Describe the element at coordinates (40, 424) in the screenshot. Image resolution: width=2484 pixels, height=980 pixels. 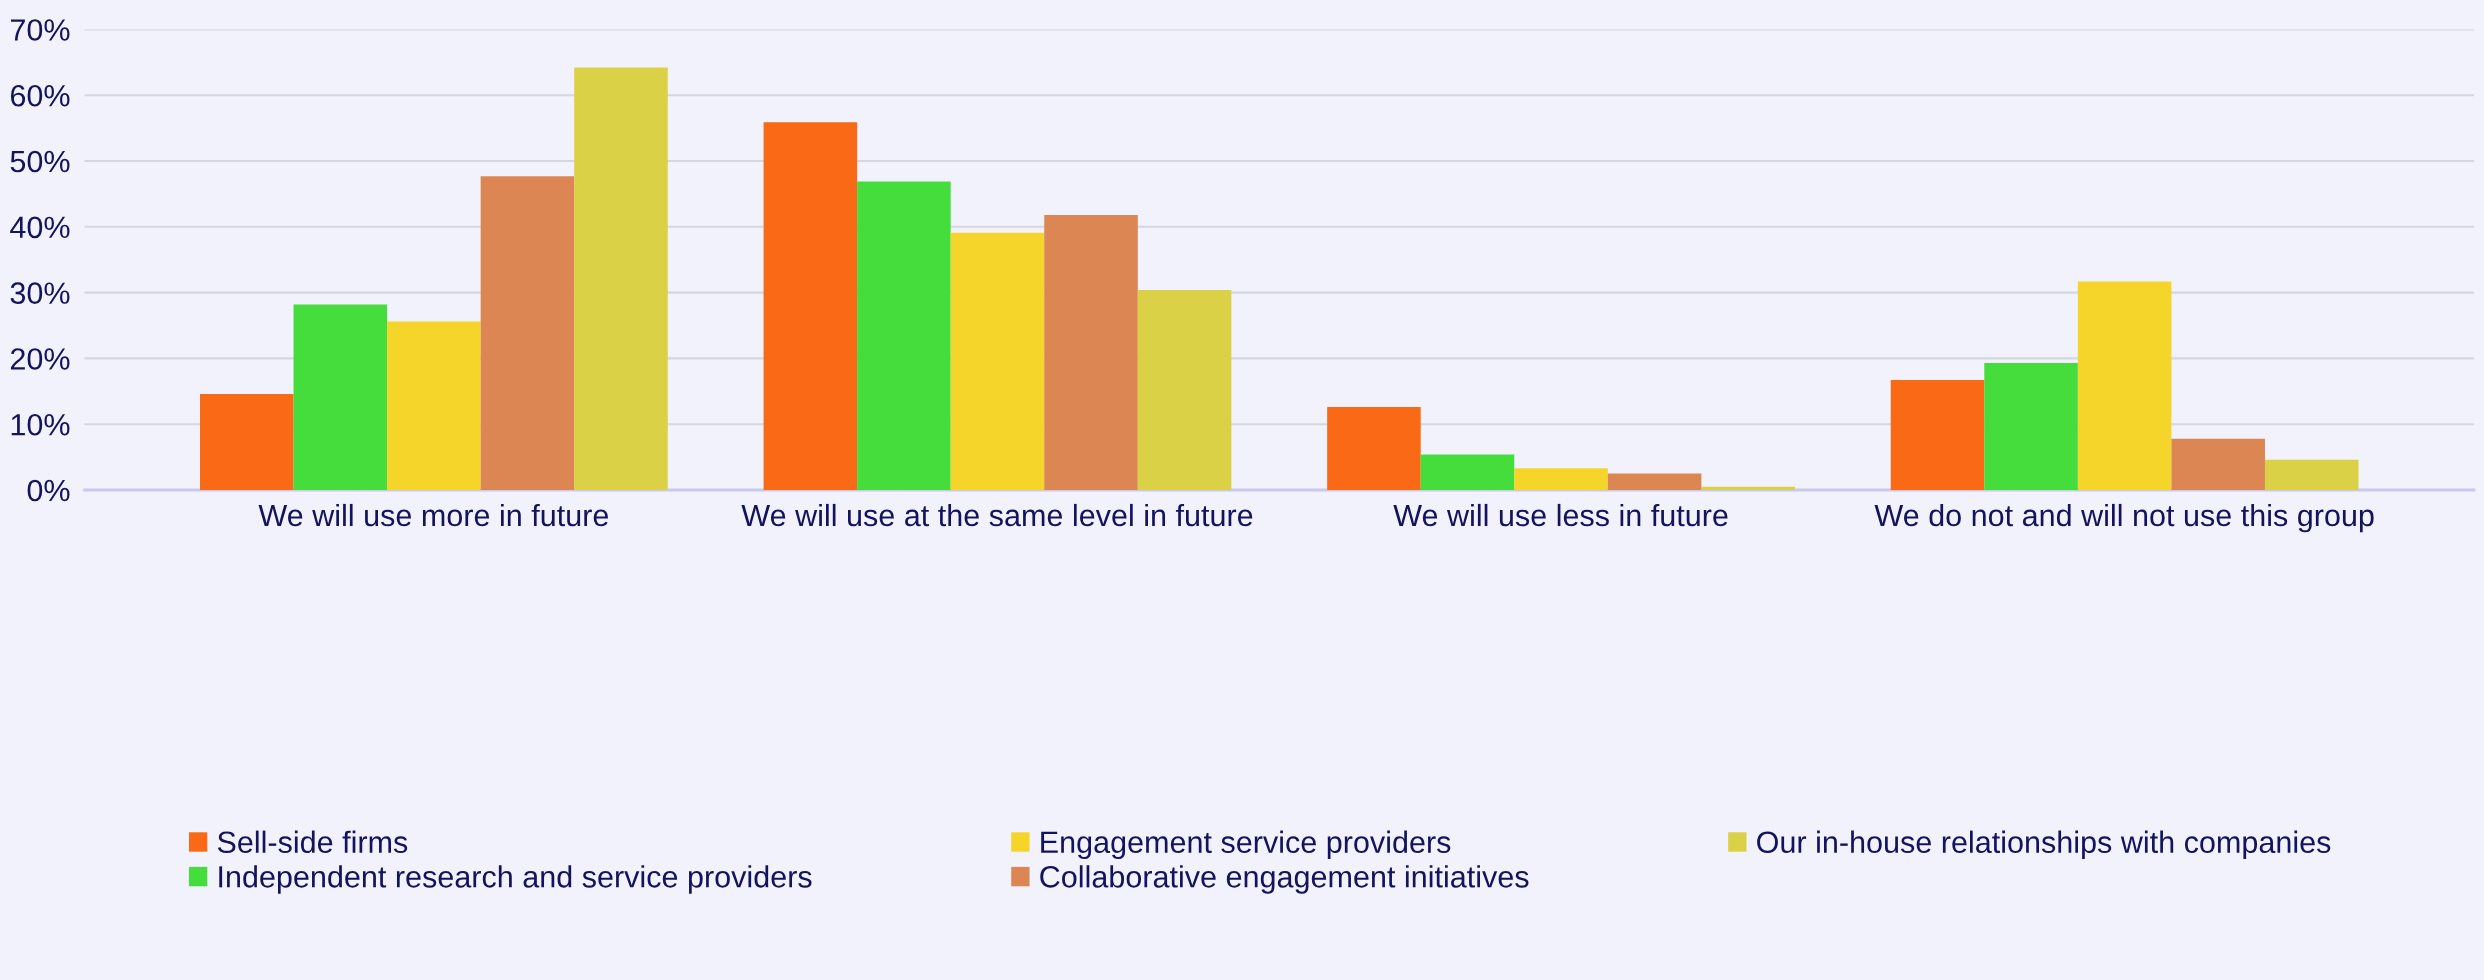
I see `y-tick-label: 10%` at that location.